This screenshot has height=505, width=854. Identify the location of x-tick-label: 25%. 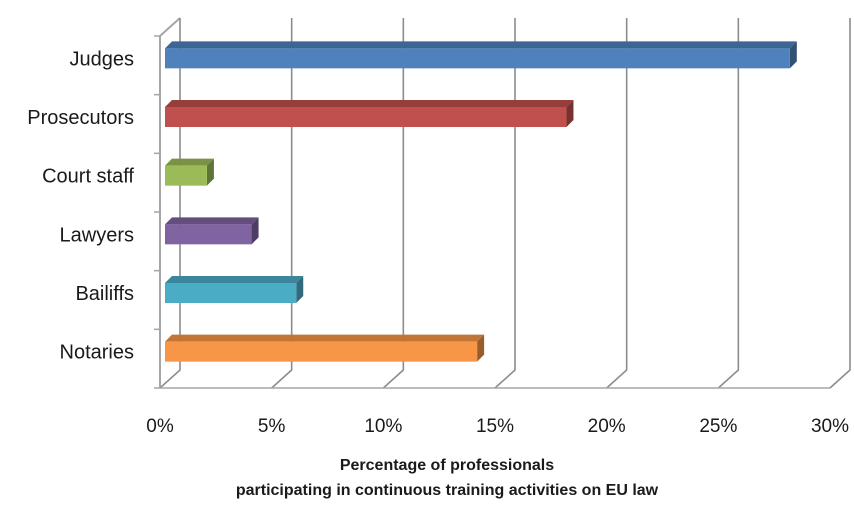
(718, 426).